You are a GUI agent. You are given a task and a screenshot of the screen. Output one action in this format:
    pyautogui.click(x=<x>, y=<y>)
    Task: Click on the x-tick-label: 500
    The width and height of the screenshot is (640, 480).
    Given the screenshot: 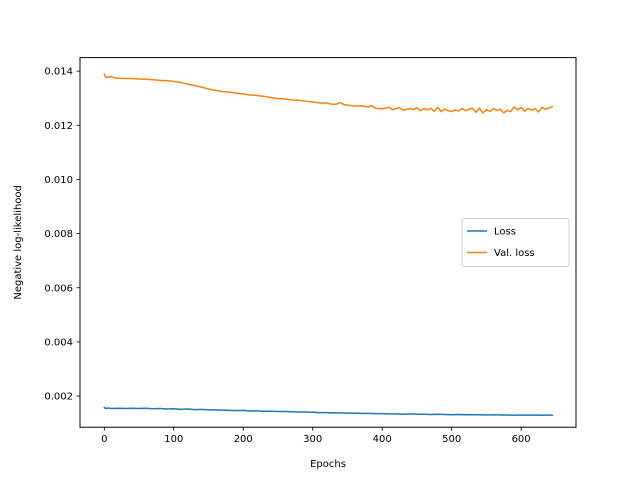 What is the action you would take?
    pyautogui.click(x=451, y=439)
    